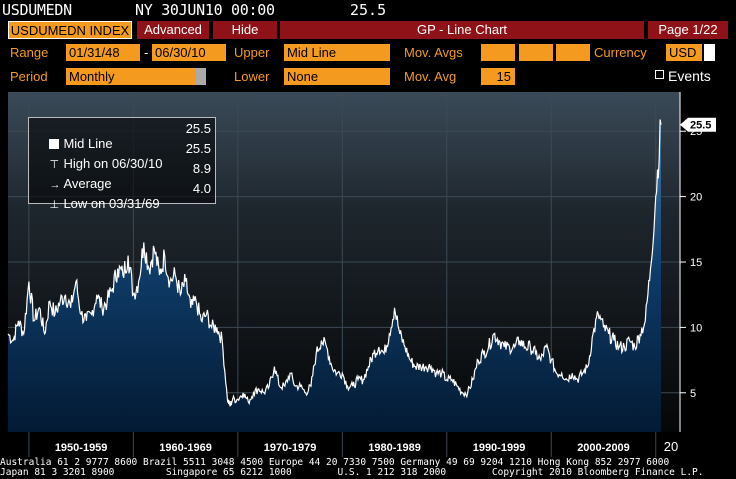 The image size is (736, 479). I want to click on period-label: Period, so click(29, 76).